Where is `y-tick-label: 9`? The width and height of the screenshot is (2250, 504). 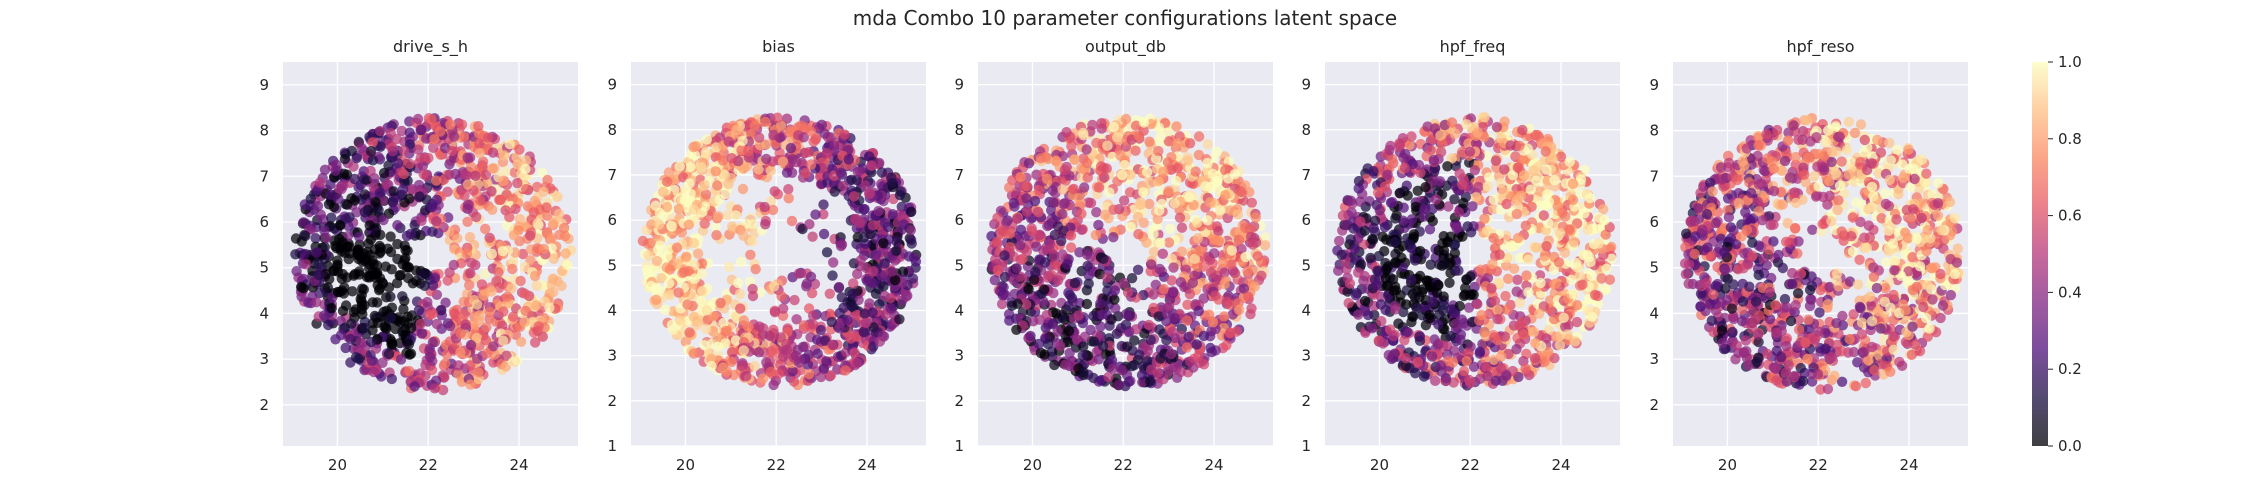 y-tick-label: 9 is located at coordinates (264, 85).